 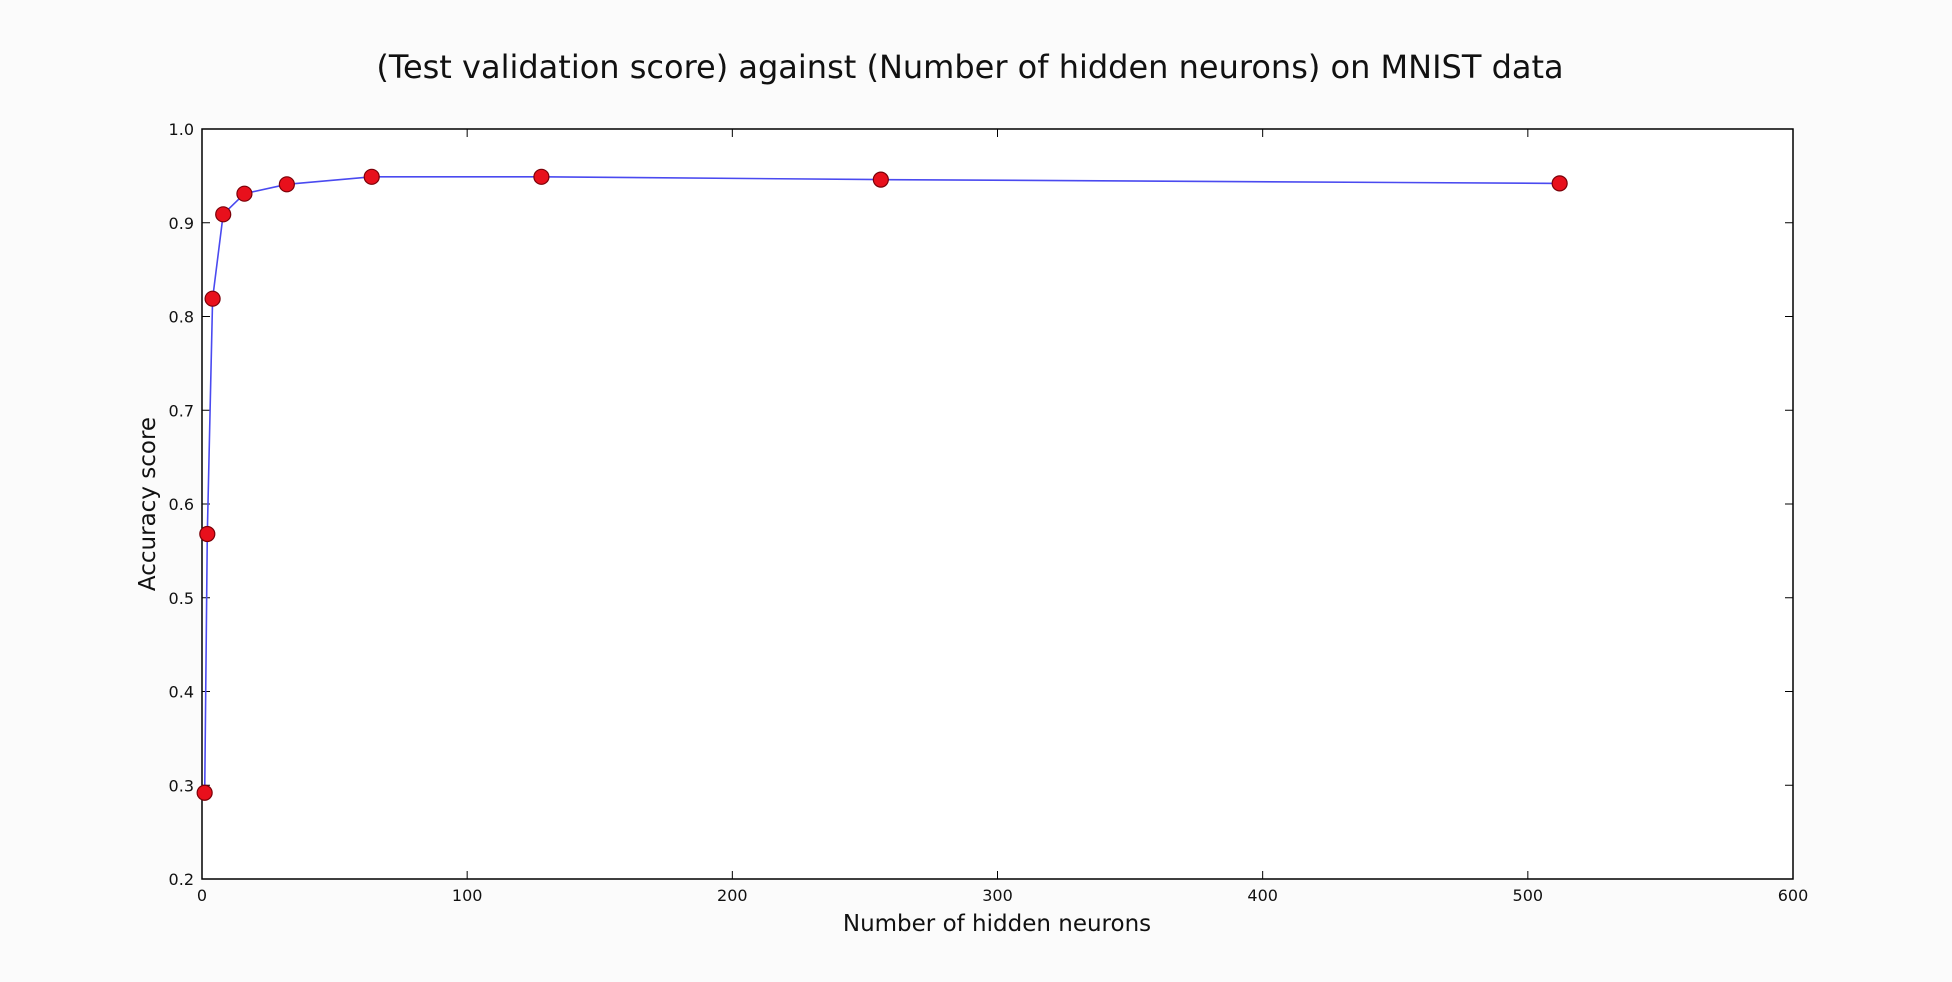 What do you see at coordinates (181, 785) in the screenshot?
I see `y-tick-label: 0.3` at bounding box center [181, 785].